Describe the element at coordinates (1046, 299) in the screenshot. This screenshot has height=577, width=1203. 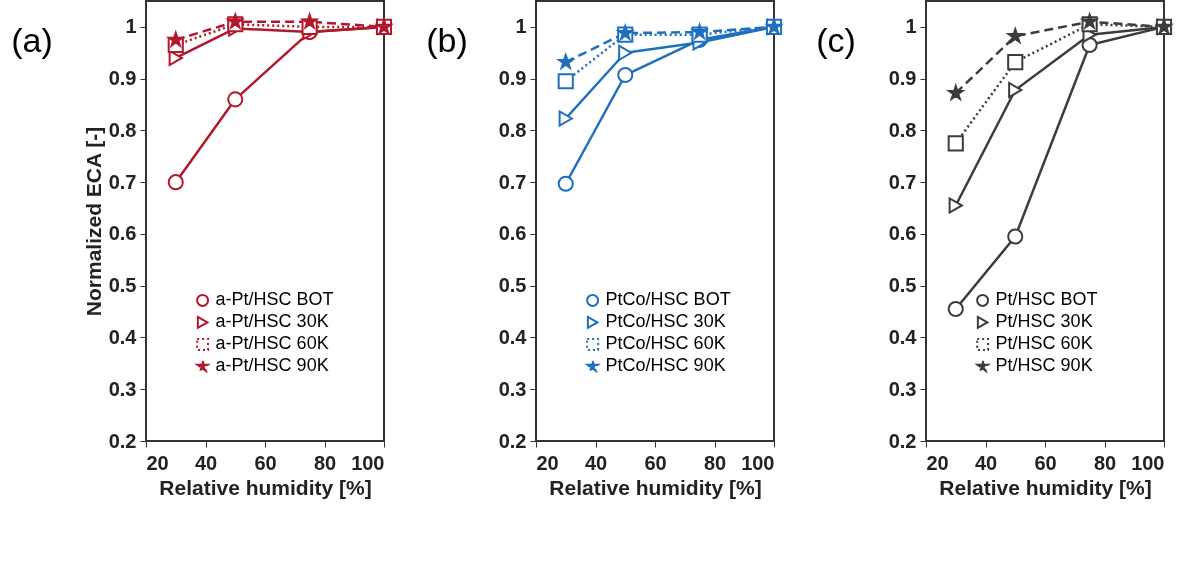
I see `legend-label: Pt/HSC BOT` at that location.